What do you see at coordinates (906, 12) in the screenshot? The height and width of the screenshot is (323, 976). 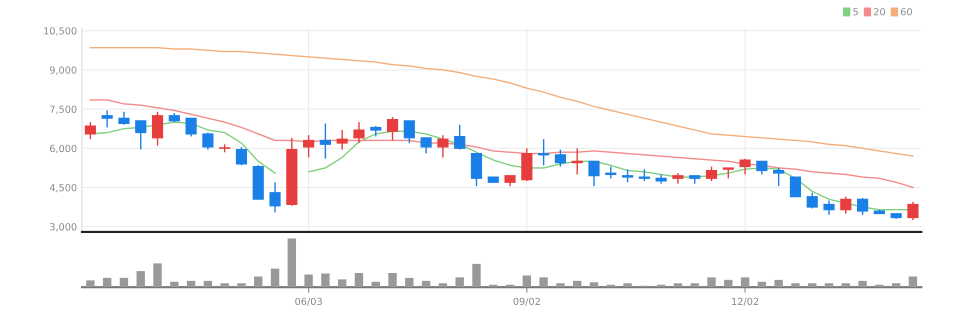 I see `legend-label: 60` at bounding box center [906, 12].